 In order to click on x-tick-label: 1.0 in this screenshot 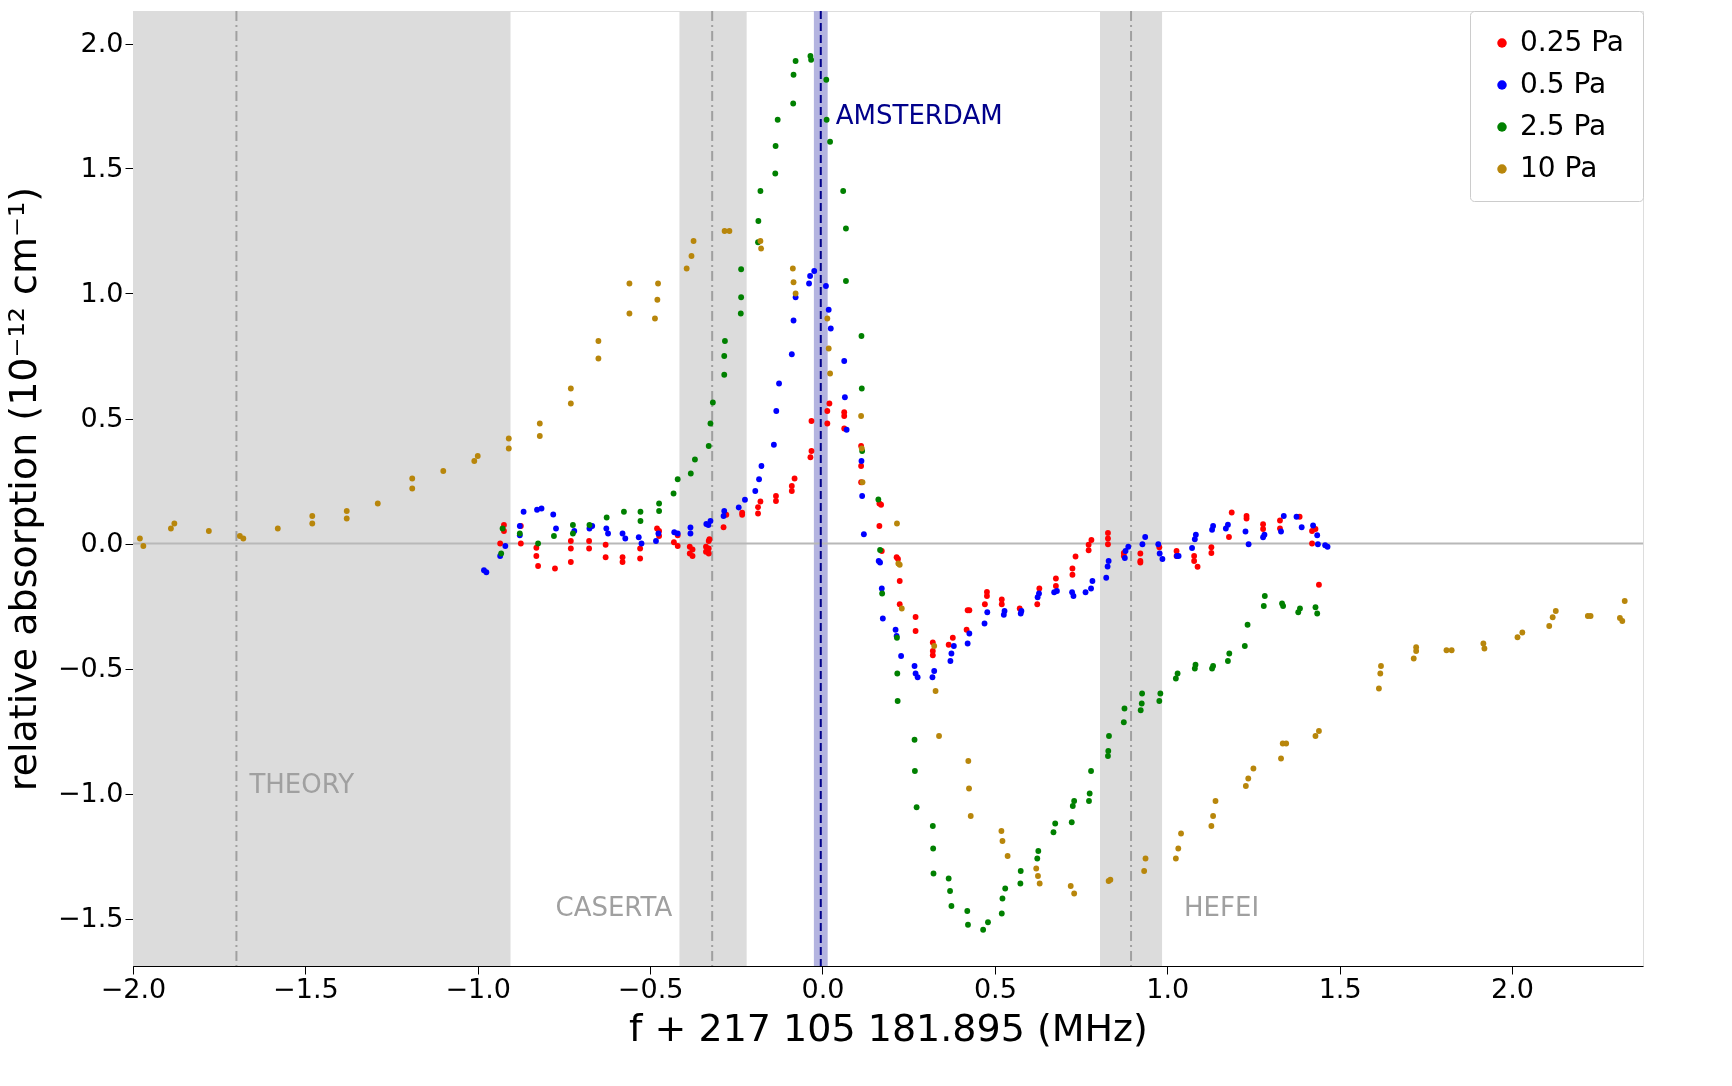, I will do `click(1168, 988)`.